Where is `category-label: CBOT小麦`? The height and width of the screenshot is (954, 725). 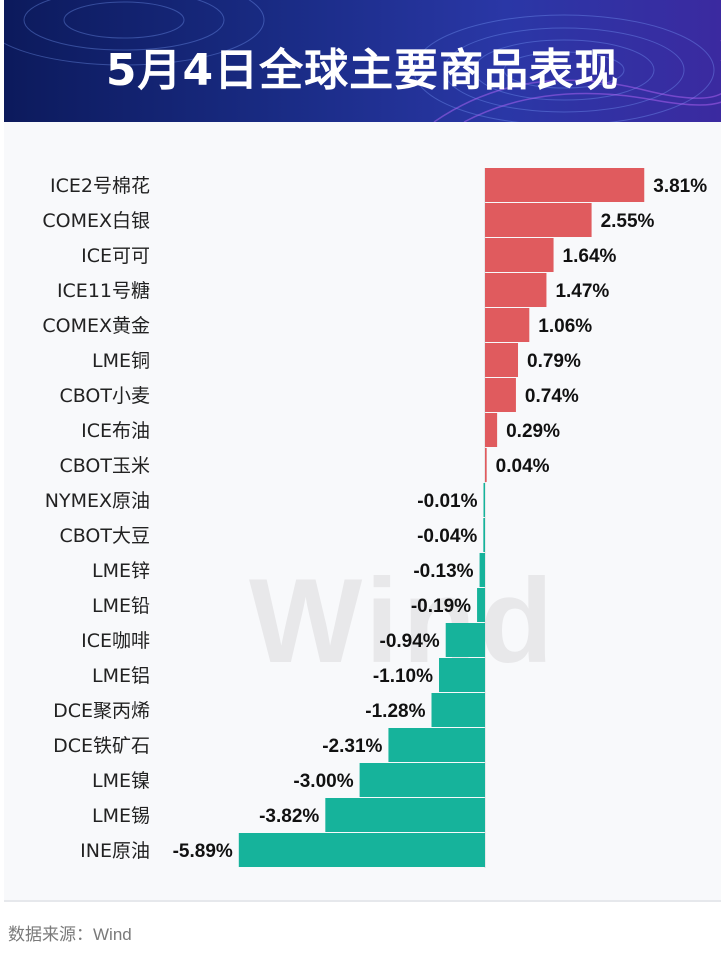
category-label: CBOT小麦 is located at coordinates (104, 396).